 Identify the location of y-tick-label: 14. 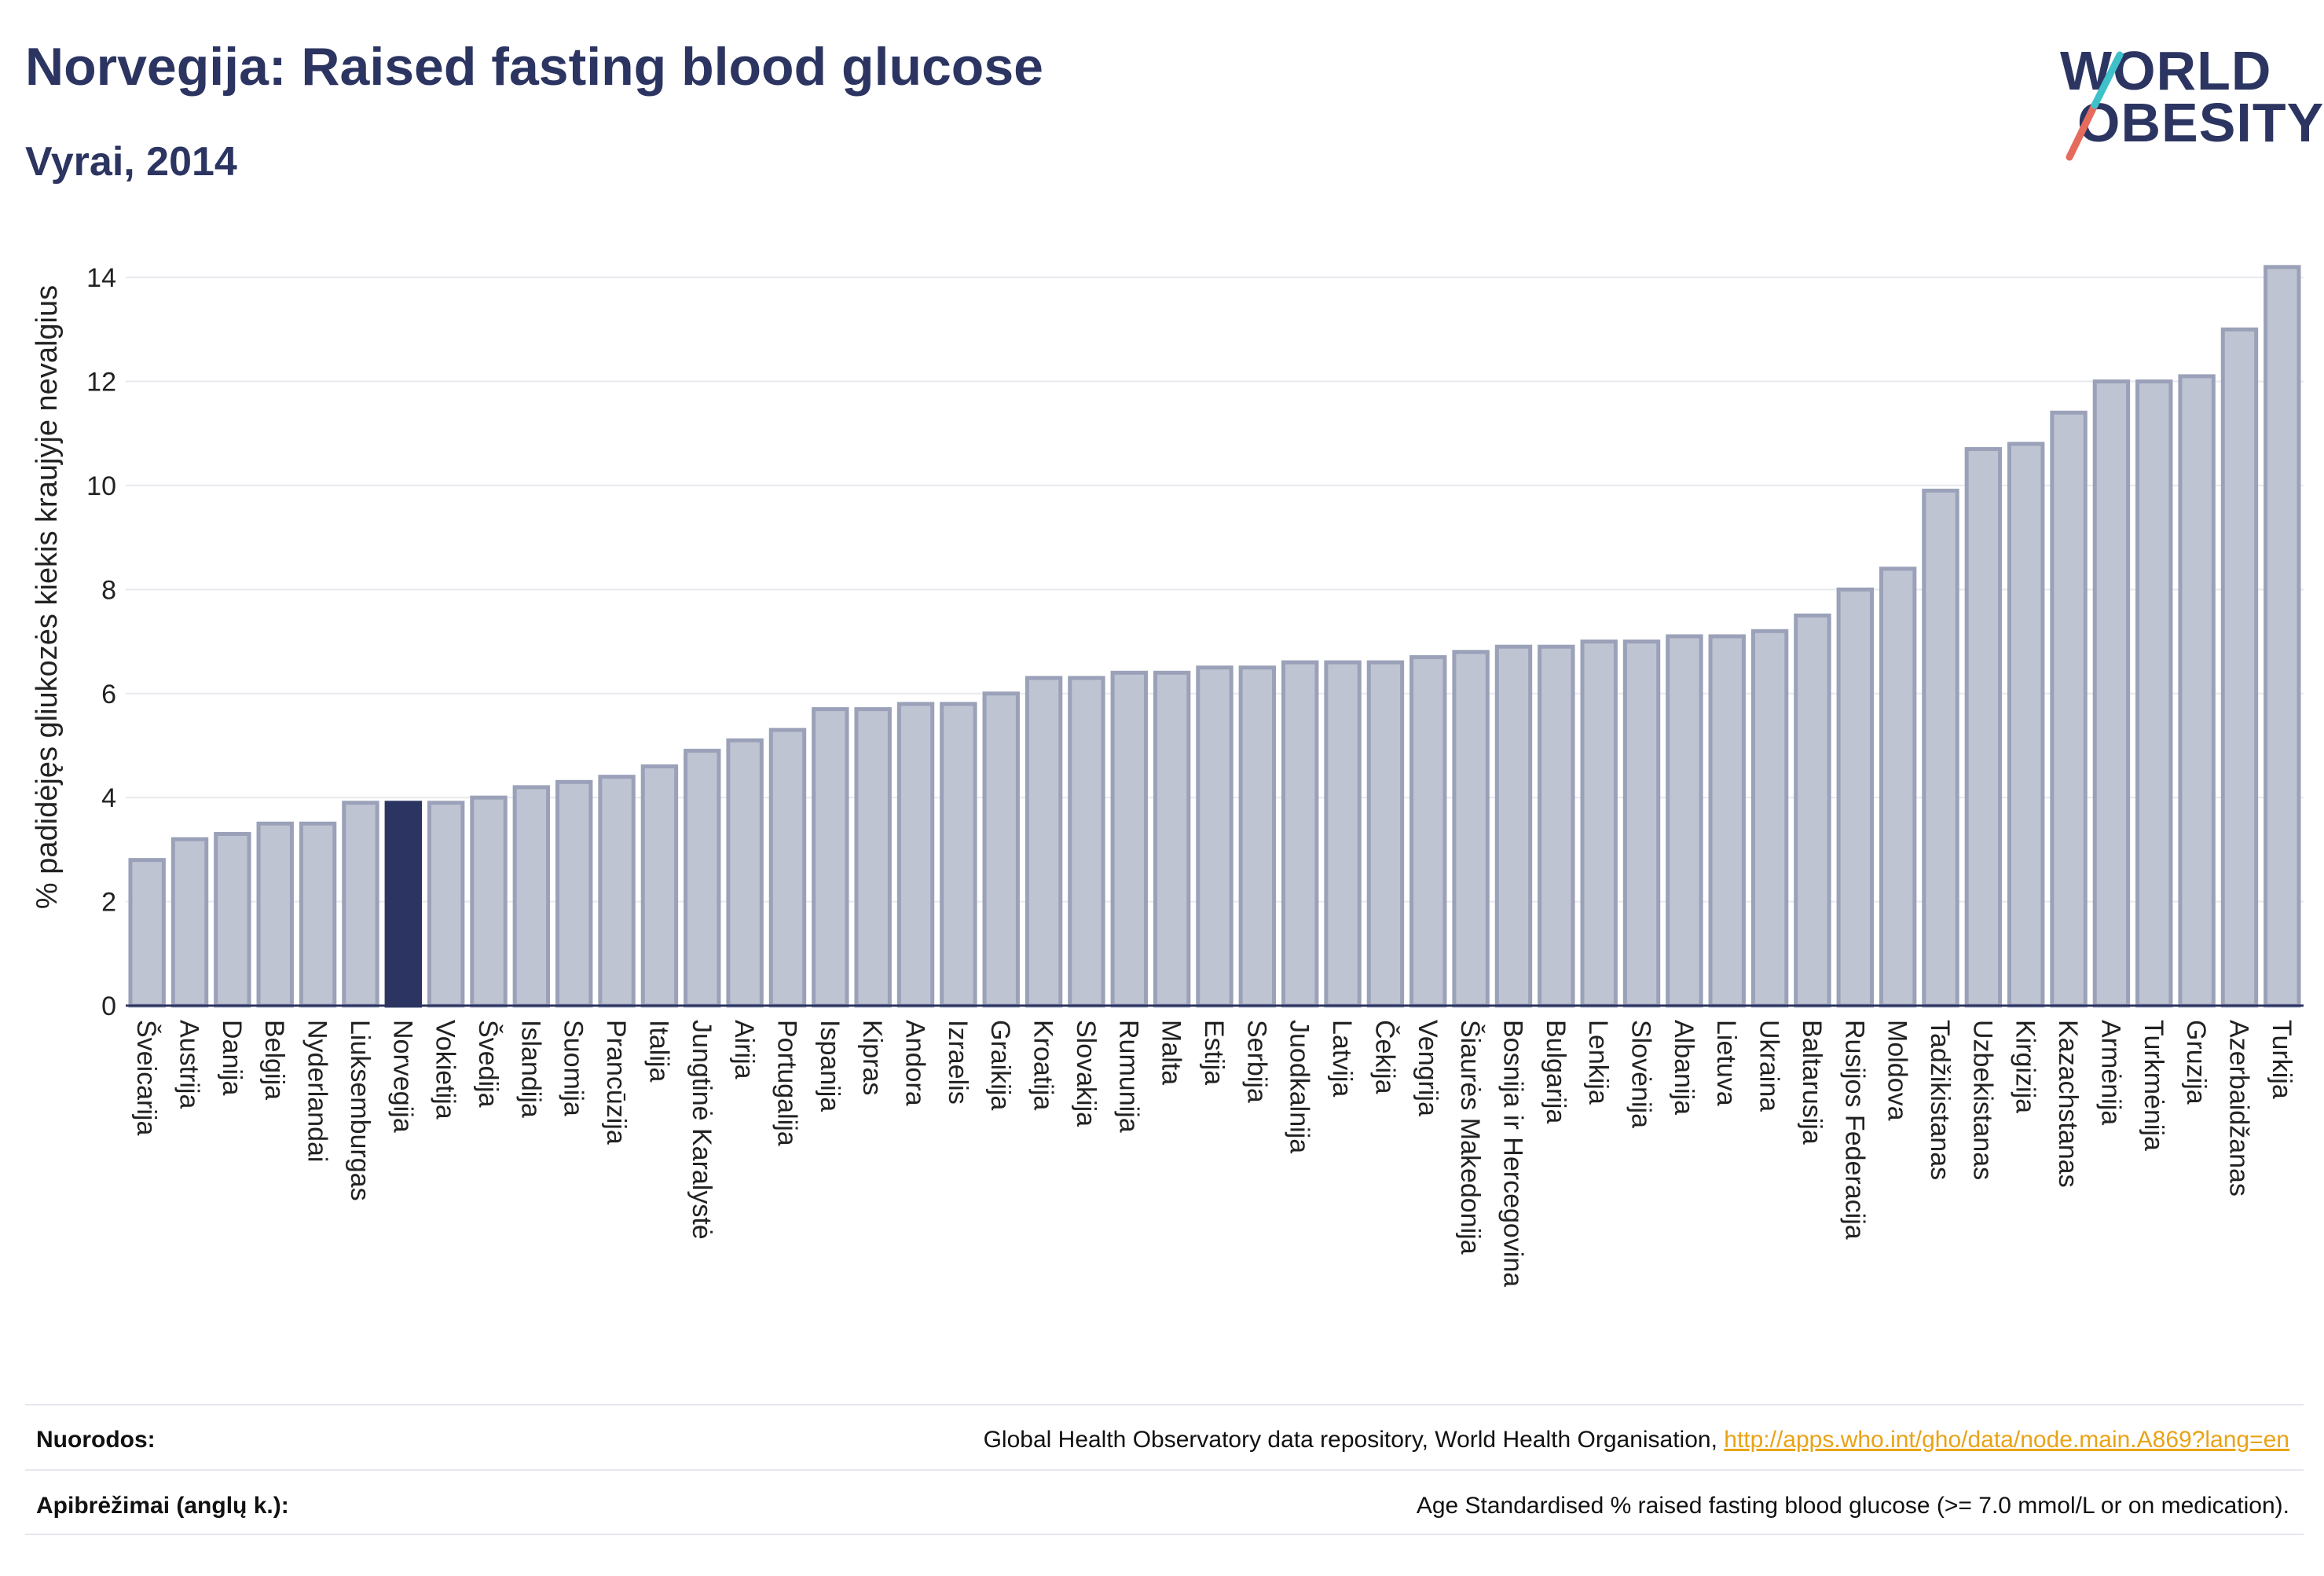
(101, 278).